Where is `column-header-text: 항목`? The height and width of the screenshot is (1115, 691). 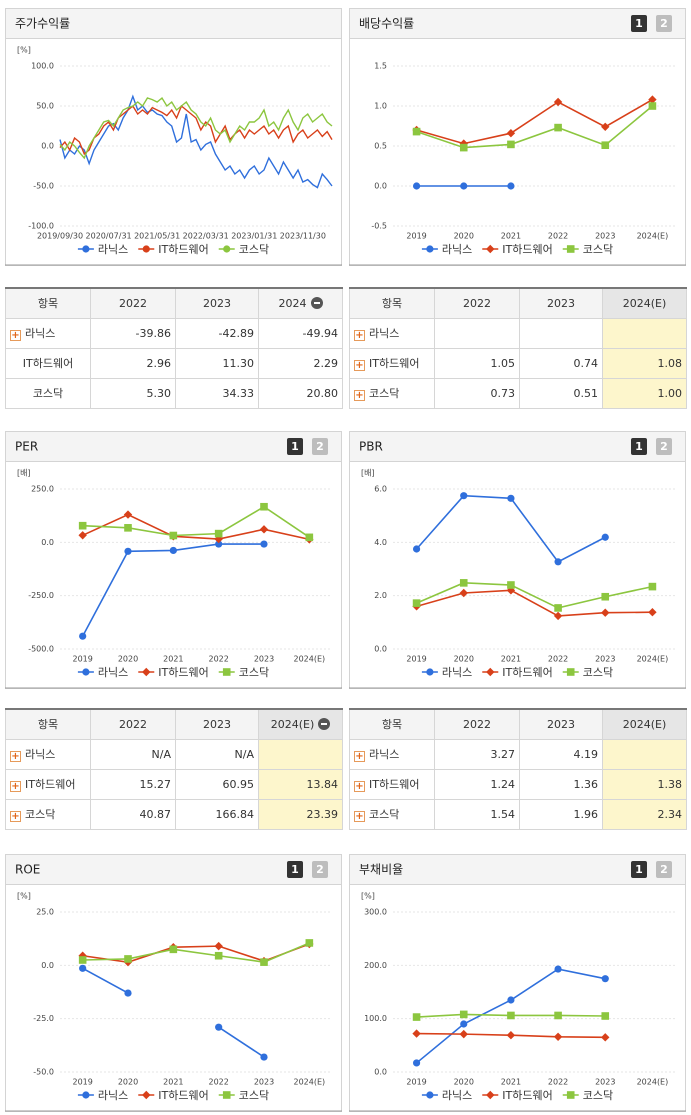
column-header-text: 항목 is located at coordinates (392, 725).